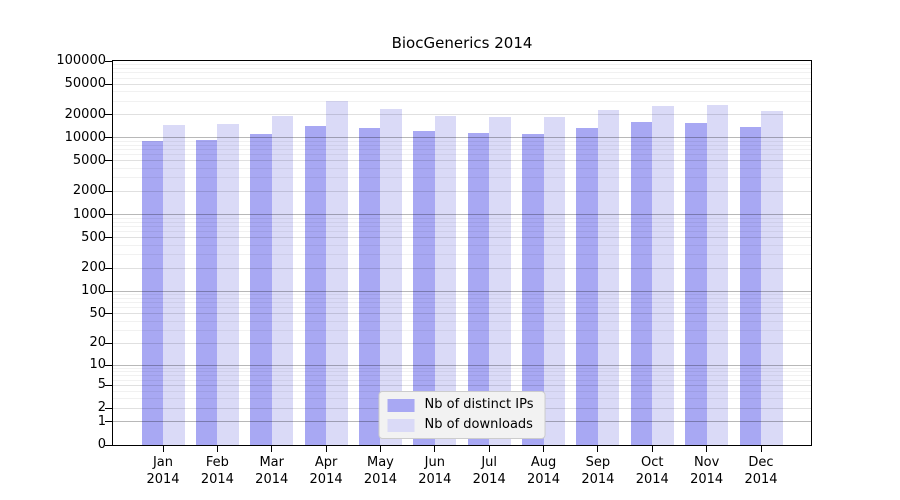 This screenshot has height=500, width=900. I want to click on bar-downloads-oct, so click(663, 275).